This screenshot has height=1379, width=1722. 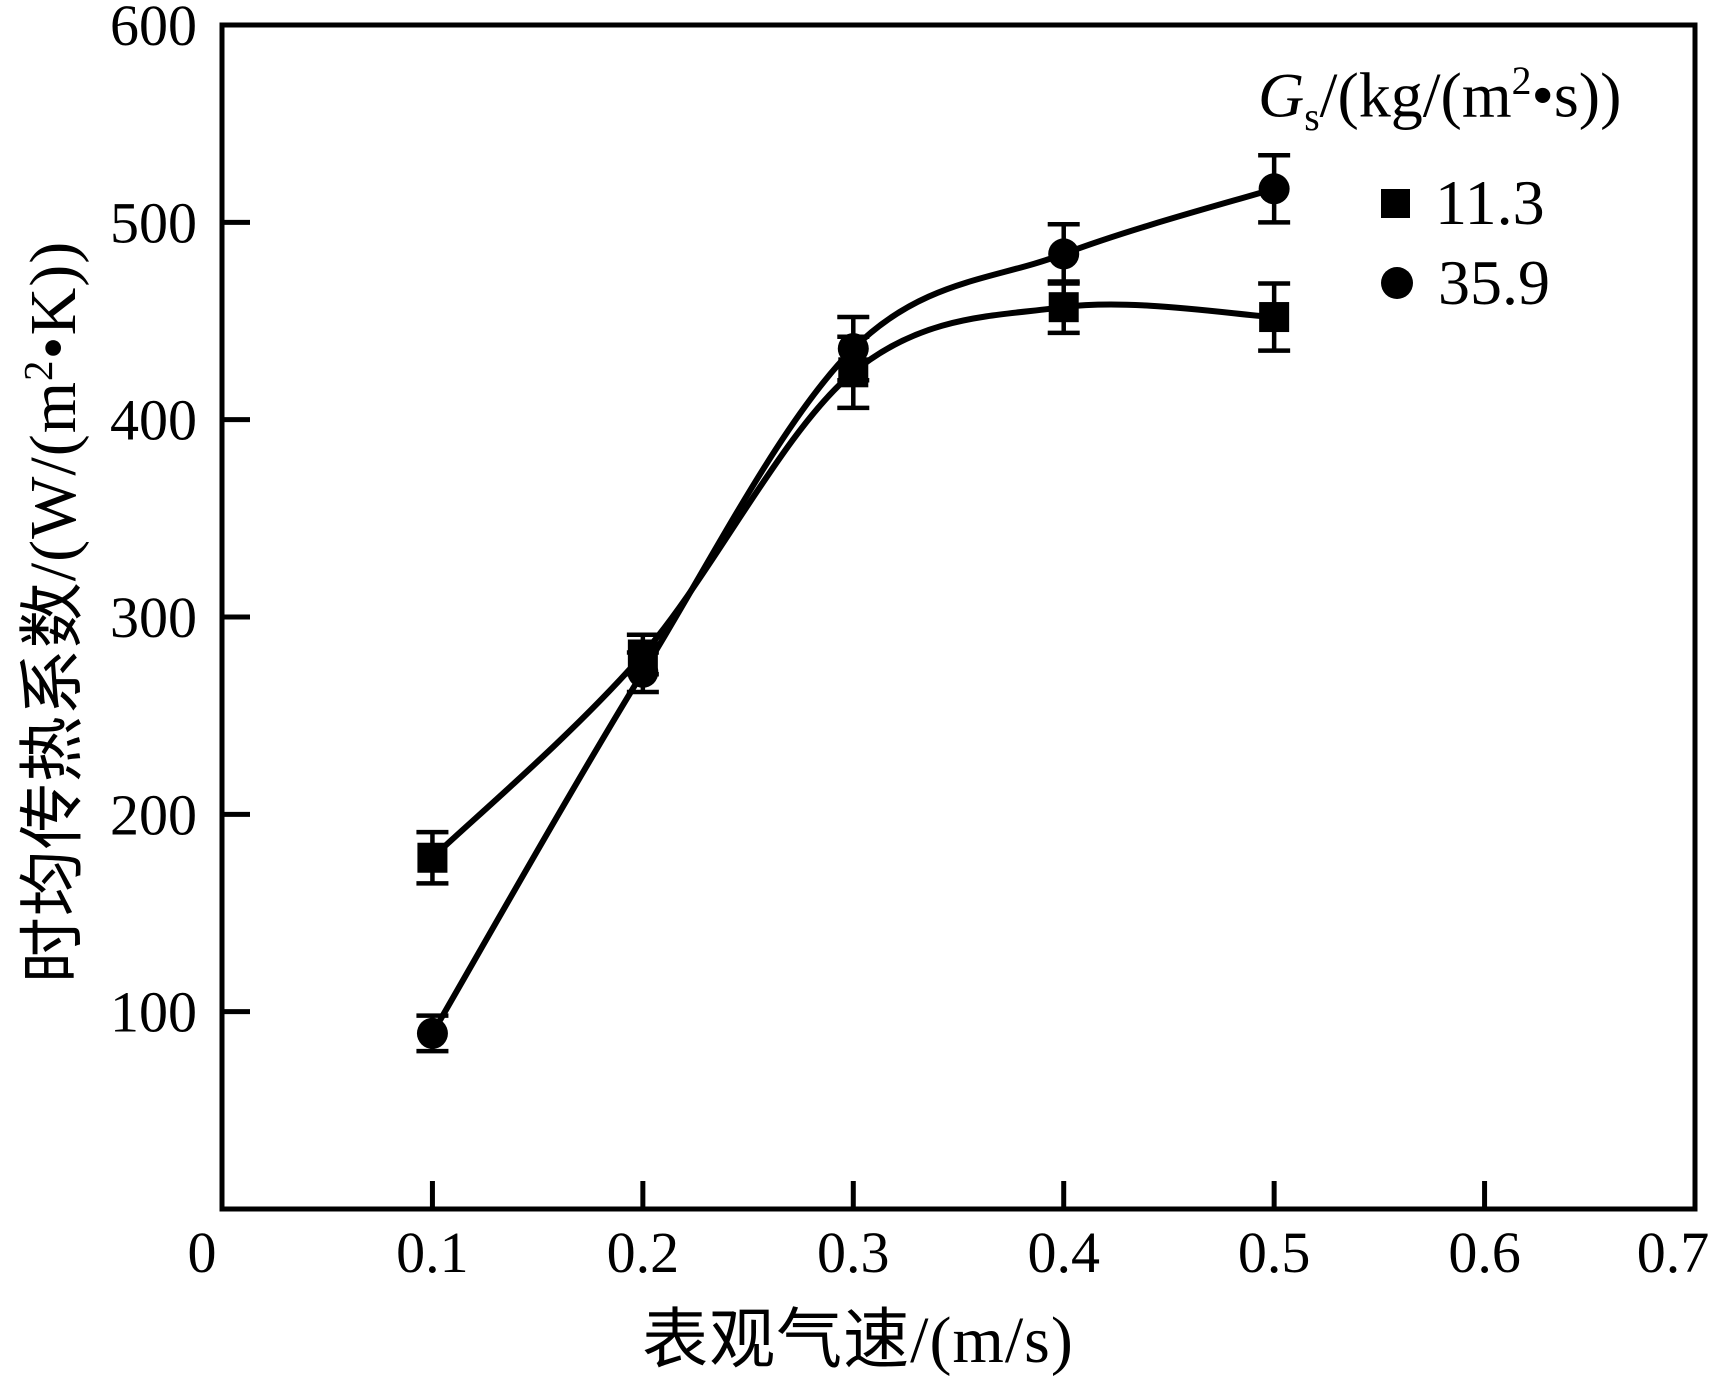 I want to click on legend-label-series-1: 11.3, so click(x=1490, y=202).